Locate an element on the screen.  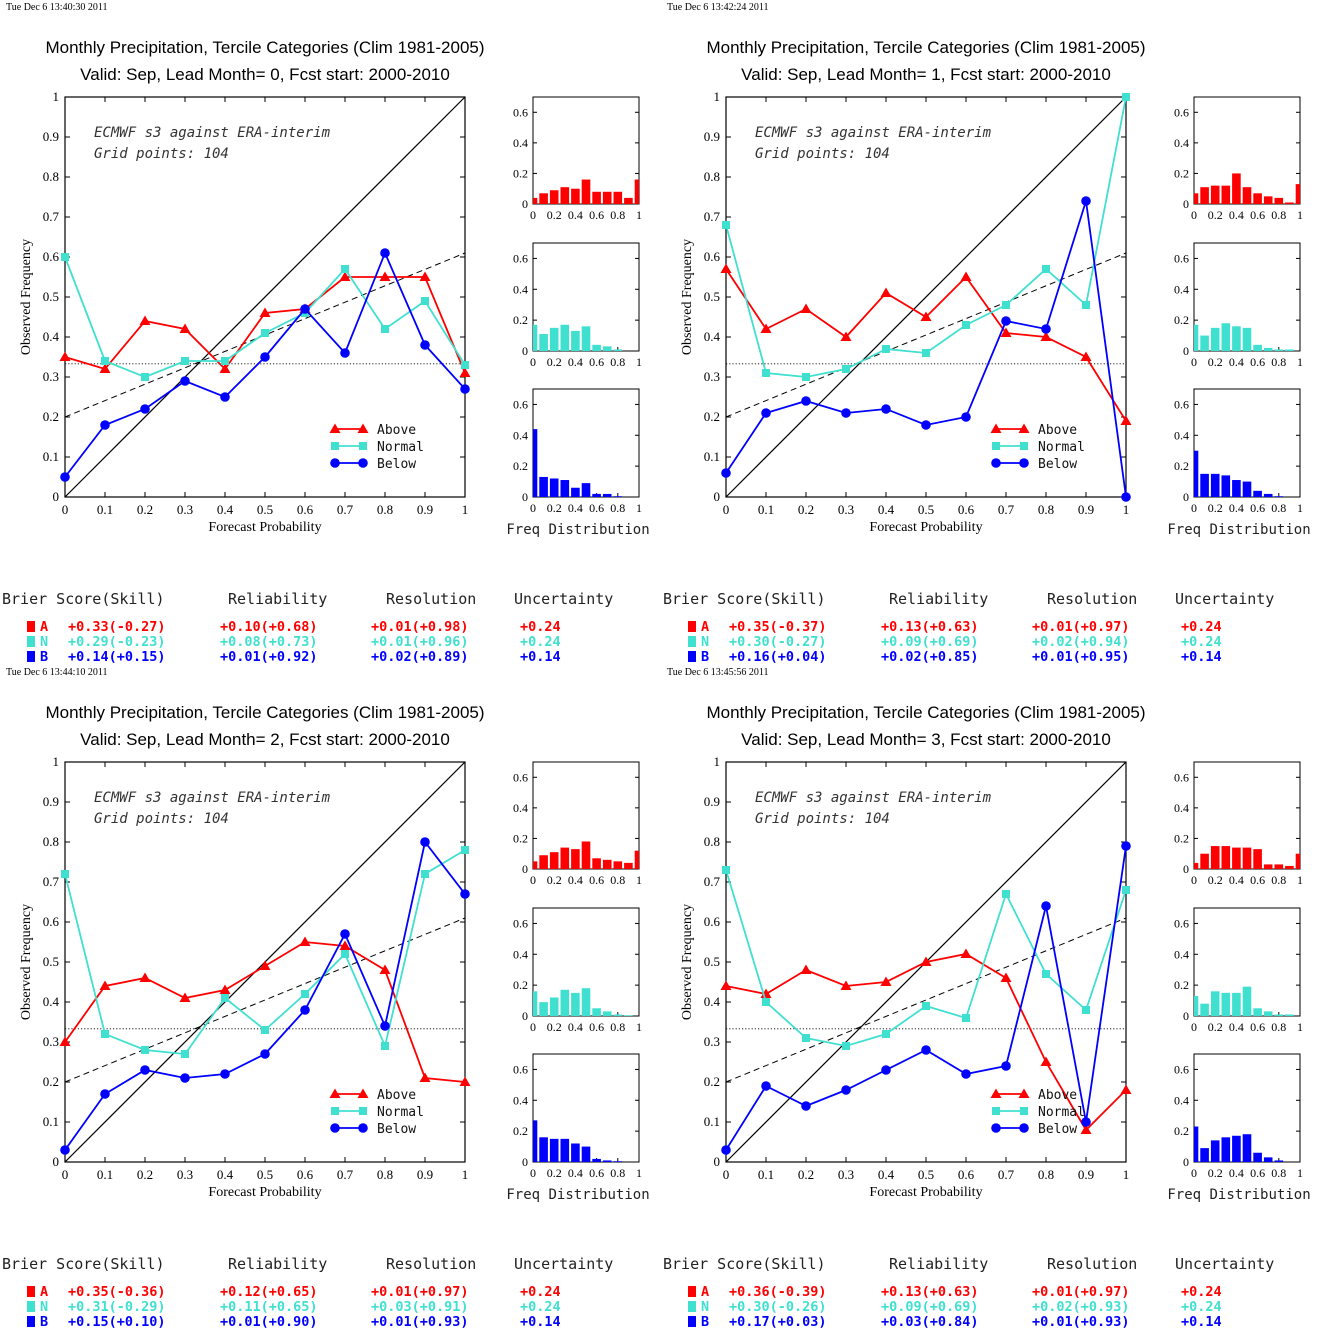
y-tick-label: 0.6 is located at coordinates (51, 921).